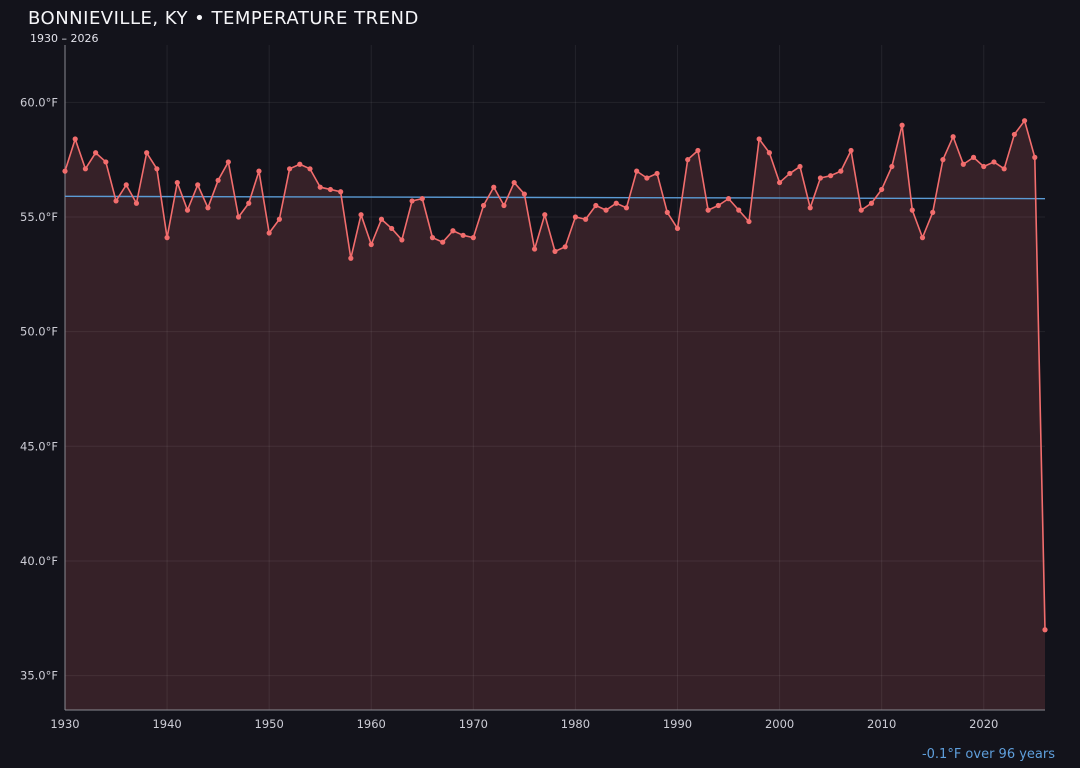 Image resolution: width=1080 pixels, height=768 pixels. Describe the element at coordinates (39, 217) in the screenshot. I see `y-tick-label: 55.0°F` at that location.